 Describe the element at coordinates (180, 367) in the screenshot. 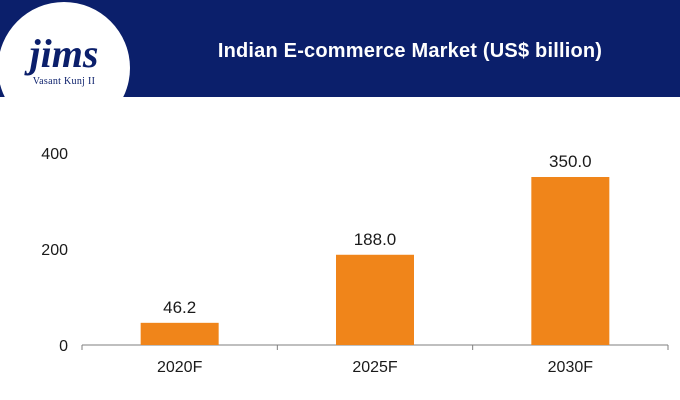

I see `x-tick-label-2020F: 2020F` at that location.